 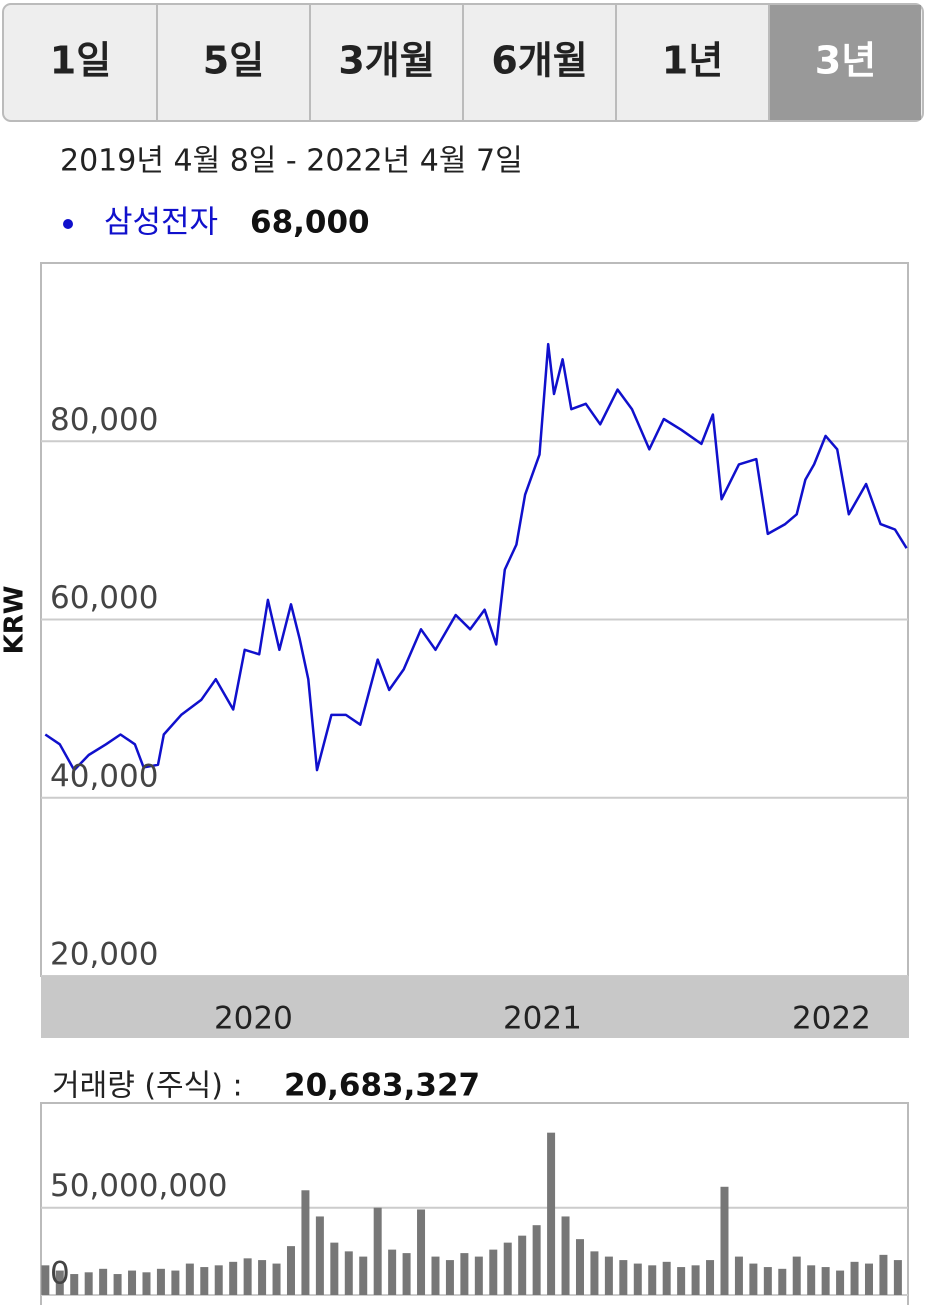 What do you see at coordinates (310, 223) in the screenshot?
I see `current-value: 68,000` at bounding box center [310, 223].